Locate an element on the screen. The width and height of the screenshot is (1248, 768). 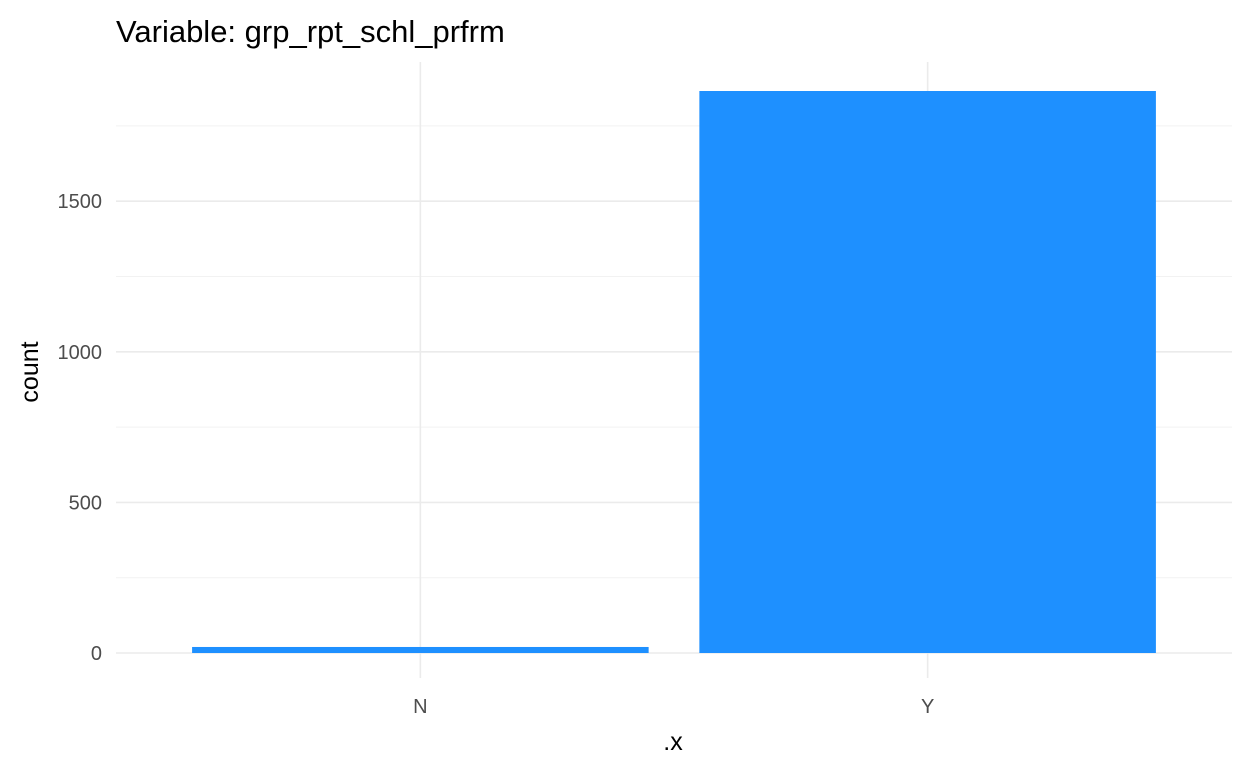
bar-N is located at coordinates (420, 649).